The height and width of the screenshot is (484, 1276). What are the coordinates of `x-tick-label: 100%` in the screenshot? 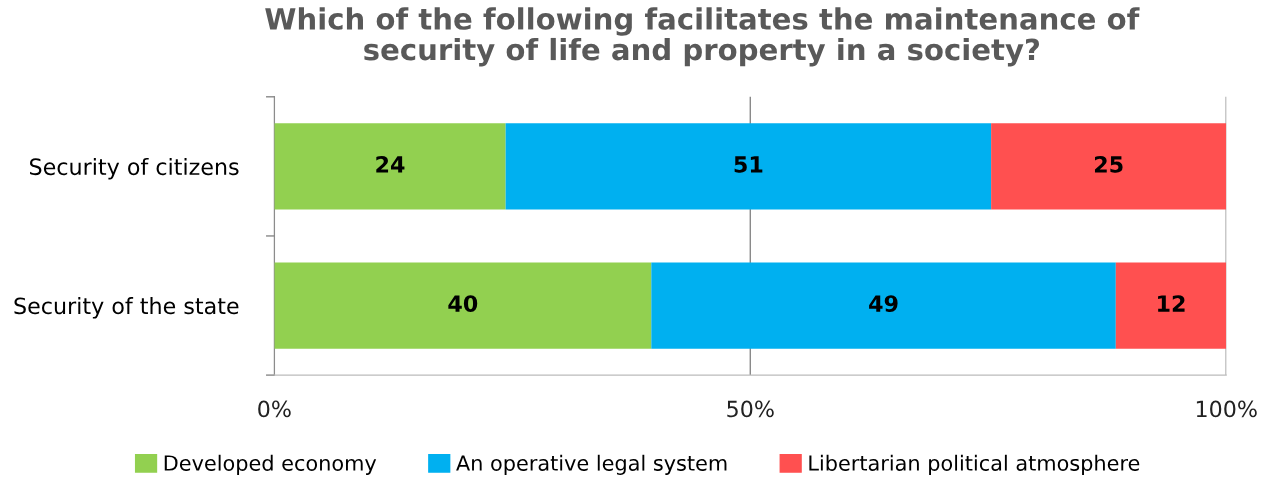 It's located at (1226, 409).